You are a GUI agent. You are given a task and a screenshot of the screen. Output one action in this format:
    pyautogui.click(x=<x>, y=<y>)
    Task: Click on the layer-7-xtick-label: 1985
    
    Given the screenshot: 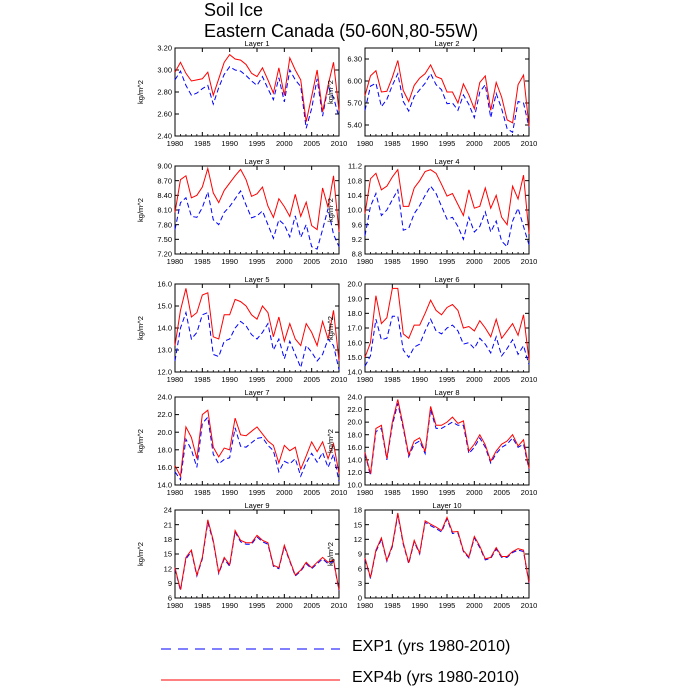 What is the action you would take?
    pyautogui.click(x=202, y=492)
    